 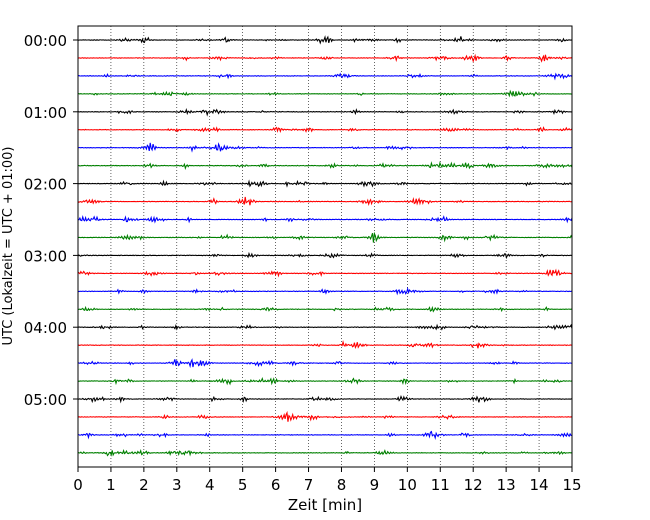 I want to click on x-tick-label-7: 7, so click(x=309, y=485).